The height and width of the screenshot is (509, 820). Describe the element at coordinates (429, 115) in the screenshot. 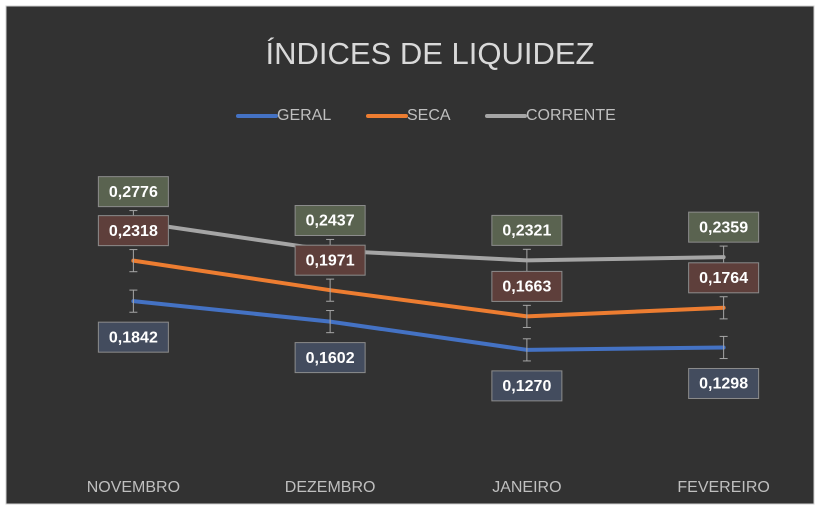

I see `legend-label: SECA` at that location.